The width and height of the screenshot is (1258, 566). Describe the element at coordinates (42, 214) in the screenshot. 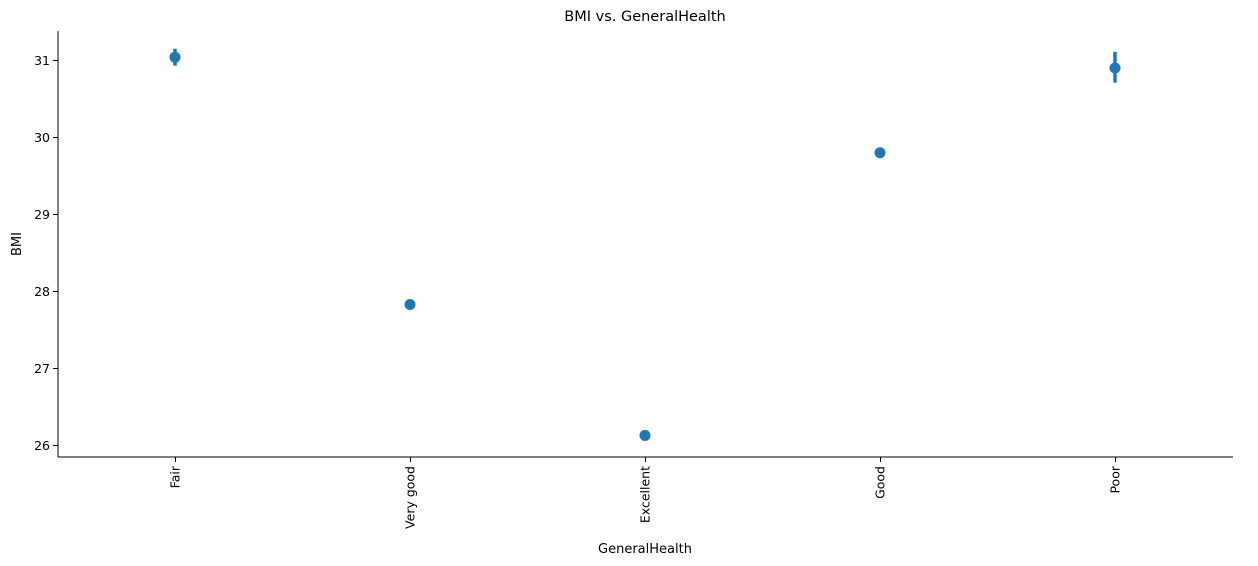

I see `y-tick-label: 29` at that location.